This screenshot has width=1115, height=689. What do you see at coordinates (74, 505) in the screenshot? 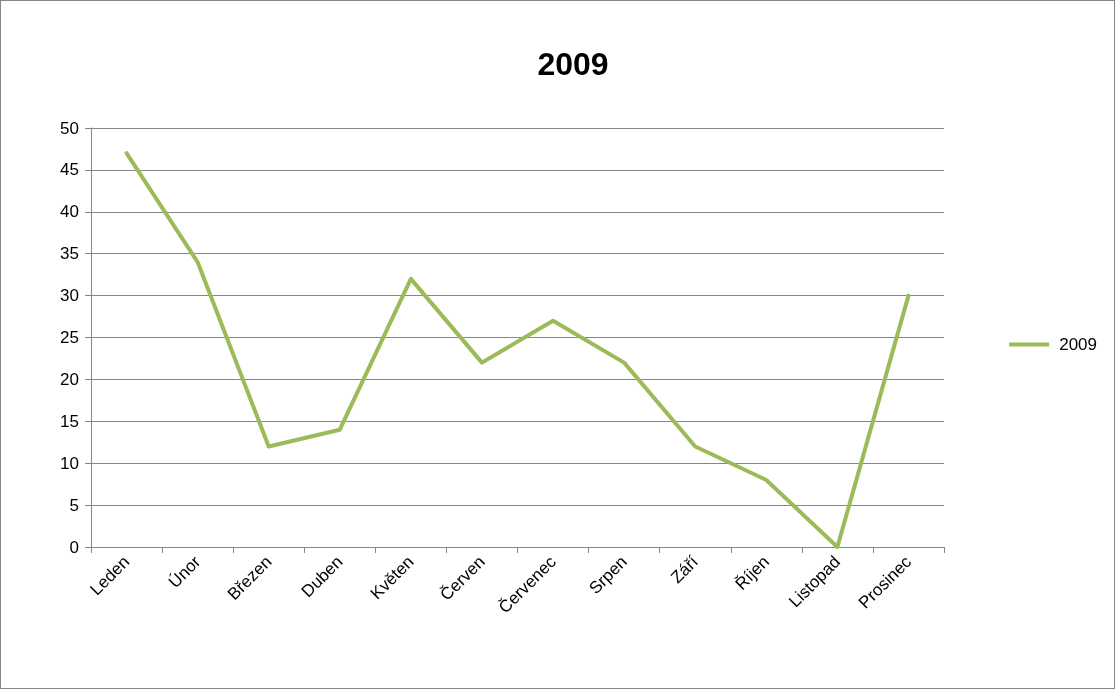
I see `y-tick-label: 5` at bounding box center [74, 505].